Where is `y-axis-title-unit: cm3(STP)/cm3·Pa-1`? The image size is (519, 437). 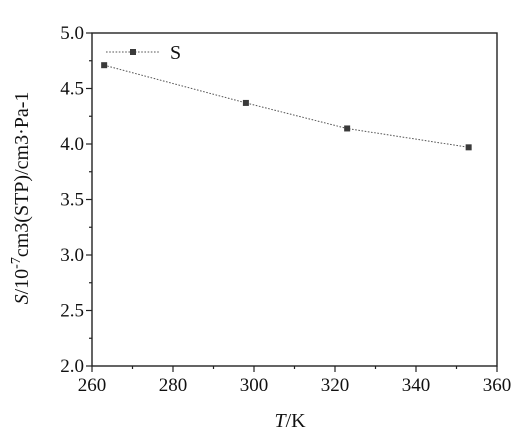
y-axis-title-unit: cm3(STP)/cm3·Pa-1 is located at coordinates (22, 175).